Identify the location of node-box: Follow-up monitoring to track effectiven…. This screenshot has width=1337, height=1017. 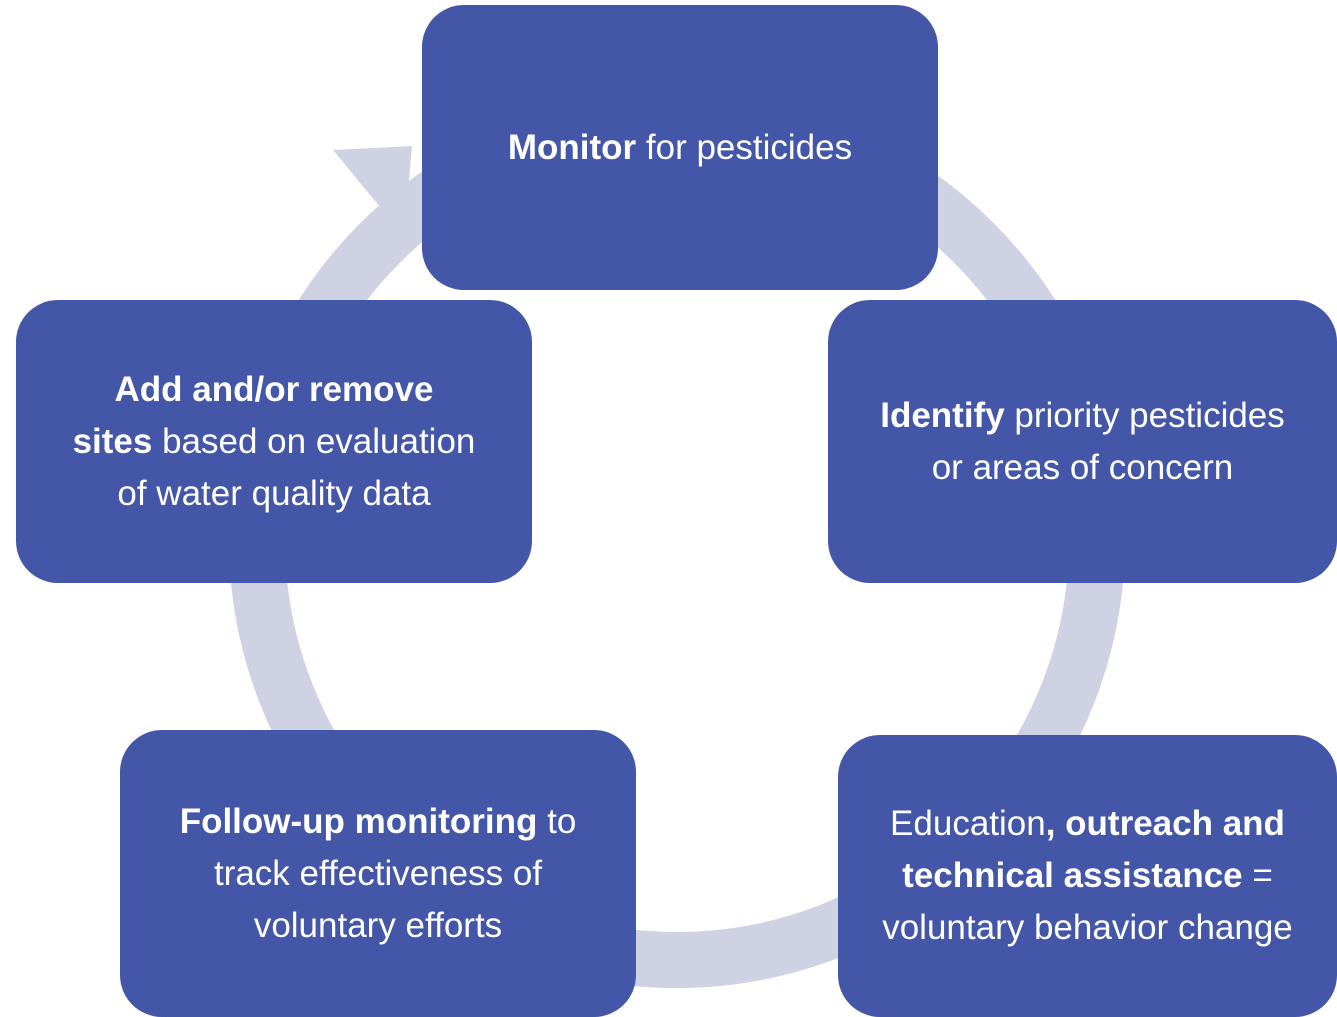
(378, 873).